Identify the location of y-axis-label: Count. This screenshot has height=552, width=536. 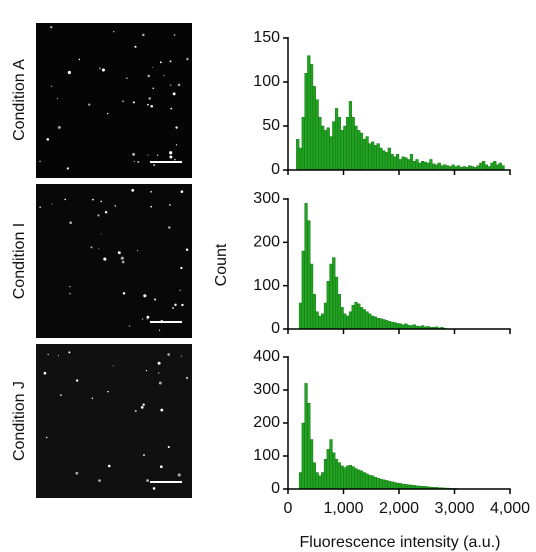
(221, 264).